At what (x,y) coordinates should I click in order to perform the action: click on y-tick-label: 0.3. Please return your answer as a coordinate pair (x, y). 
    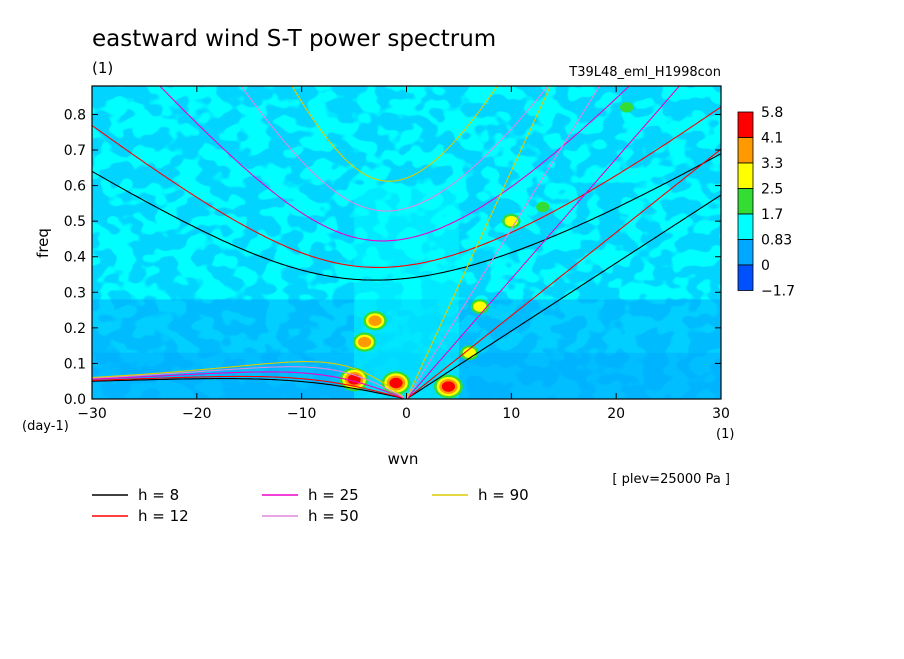
    Looking at the image, I should click on (75, 293).